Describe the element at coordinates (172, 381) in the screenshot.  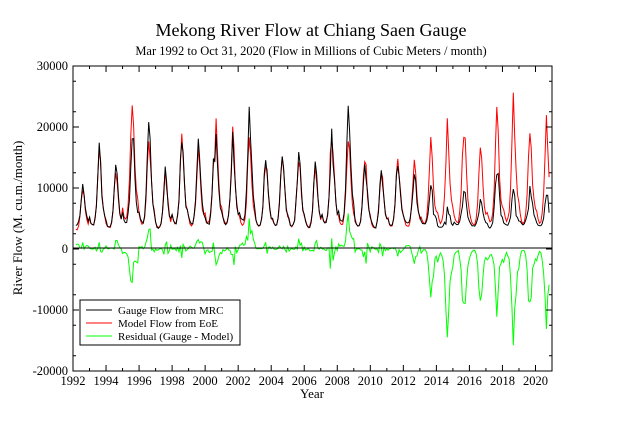
I see `x-tick-label: 1998` at that location.